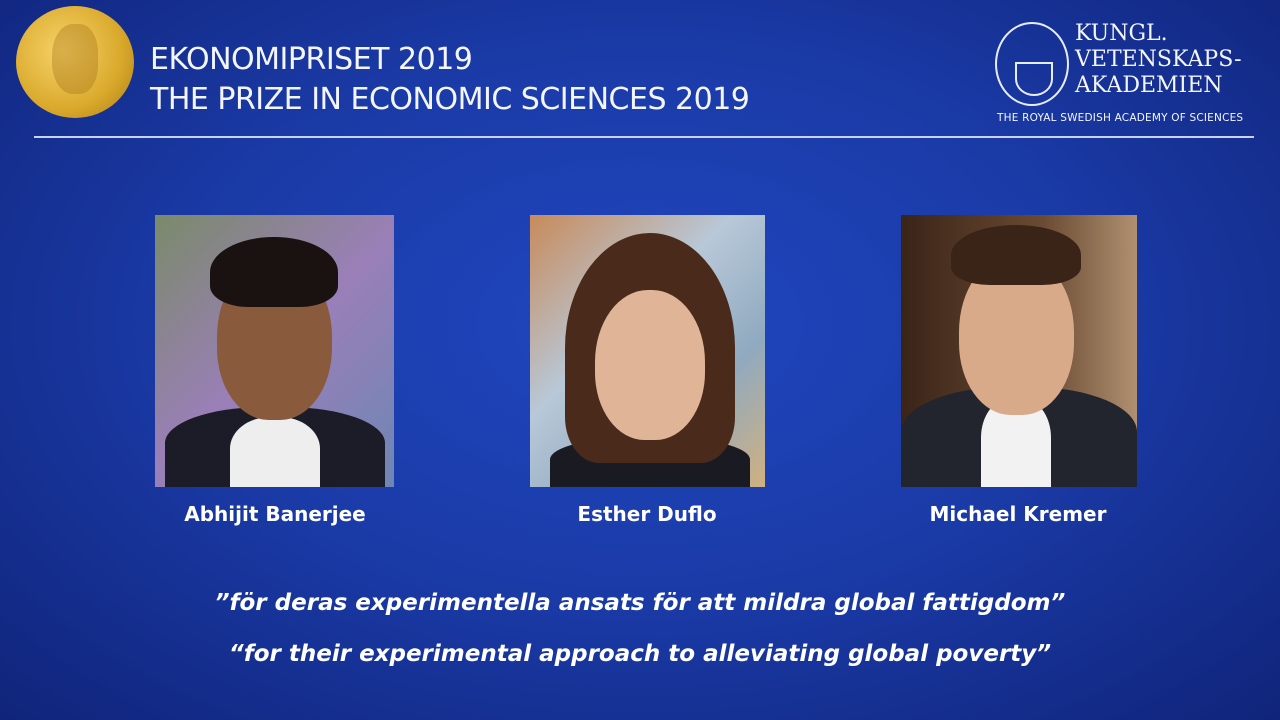 This screenshot has height=720, width=1280. What do you see at coordinates (647, 351) in the screenshot?
I see `laureate-photo-duflo` at bounding box center [647, 351].